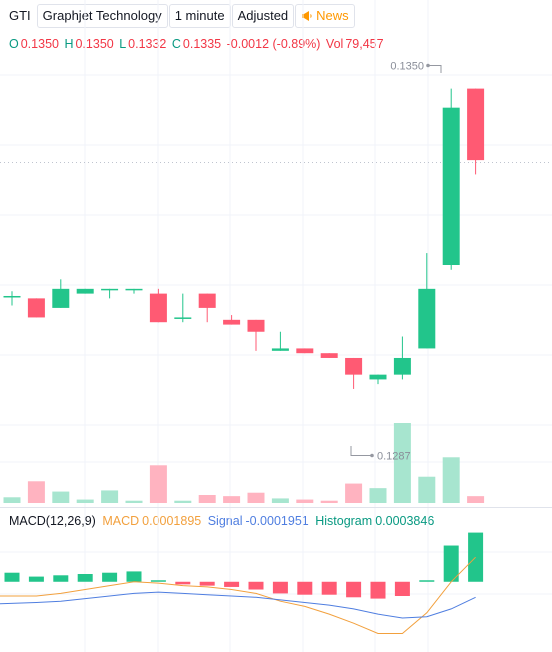  Describe the element at coordinates (394, 457) in the screenshot. I see `low-label: 0.1287` at that location.